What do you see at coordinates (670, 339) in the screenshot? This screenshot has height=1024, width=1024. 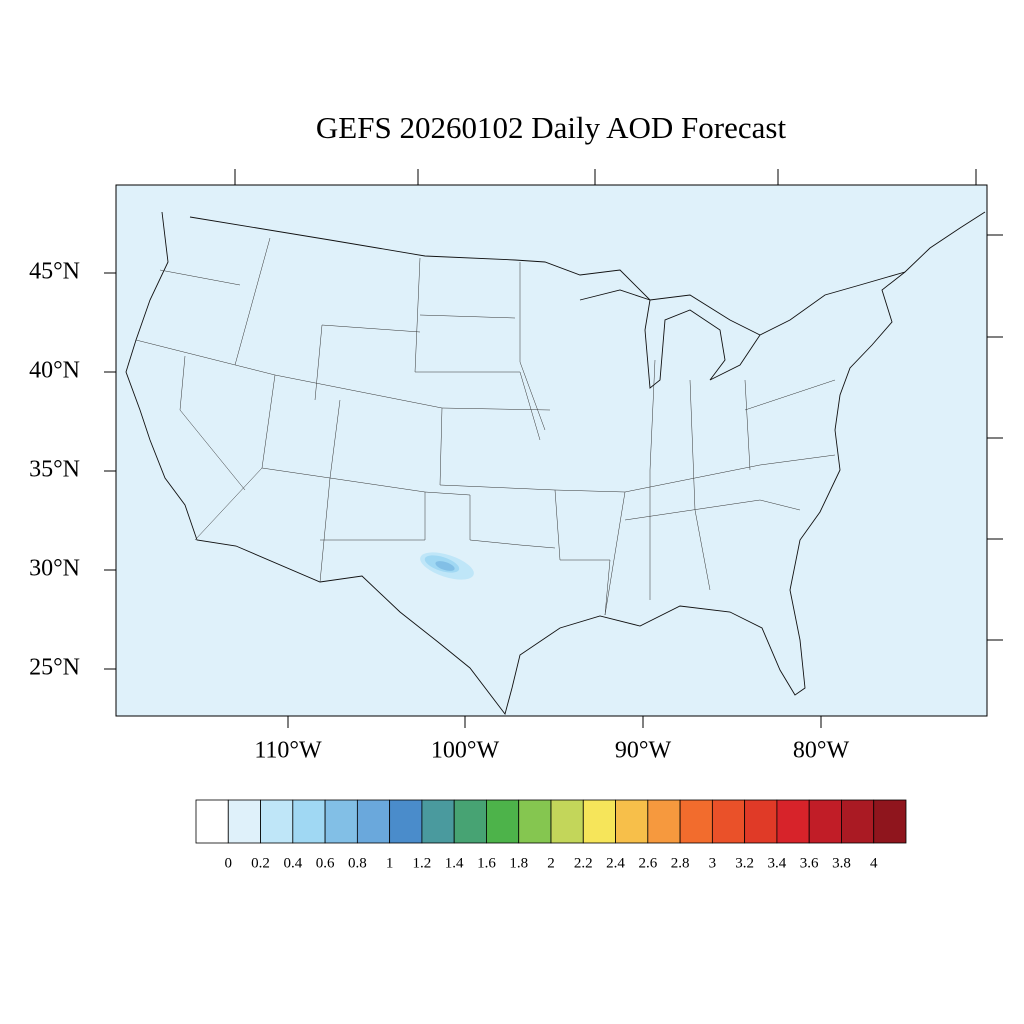 I see `great-lakes` at bounding box center [670, 339].